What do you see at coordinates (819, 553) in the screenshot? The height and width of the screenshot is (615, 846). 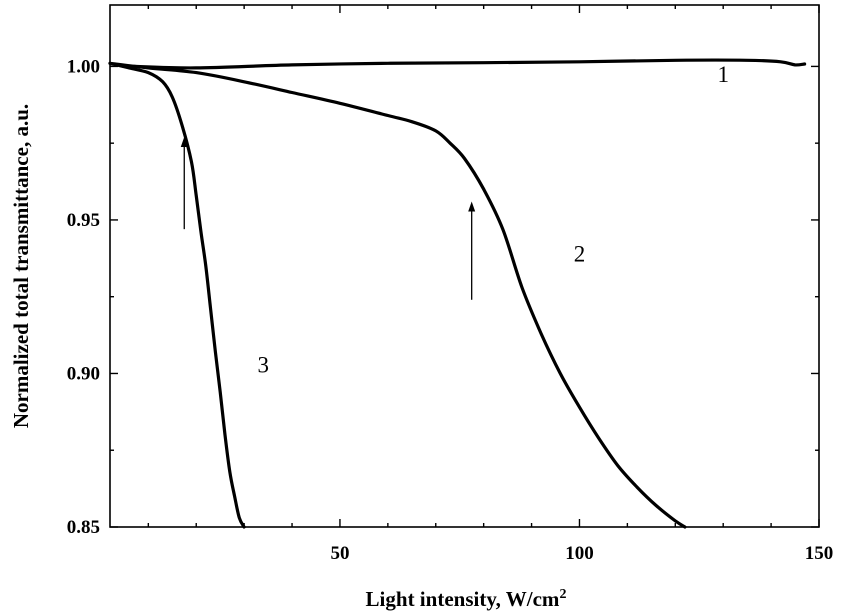 I see `x-tick-label: 150` at bounding box center [819, 553].